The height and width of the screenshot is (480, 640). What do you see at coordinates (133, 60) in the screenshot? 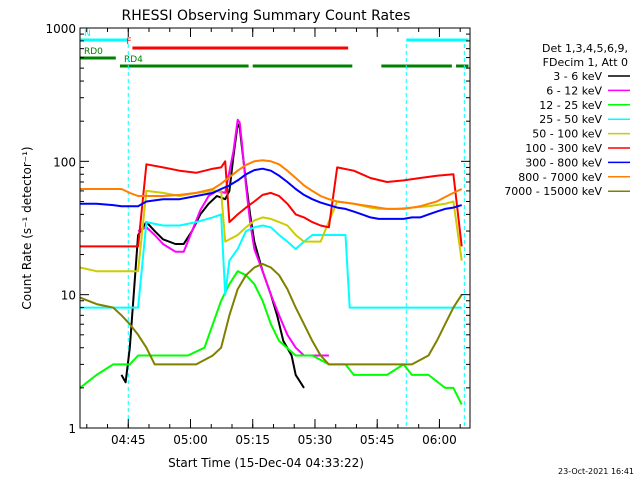
I see `status-label-rd4: RD4` at bounding box center [133, 60].